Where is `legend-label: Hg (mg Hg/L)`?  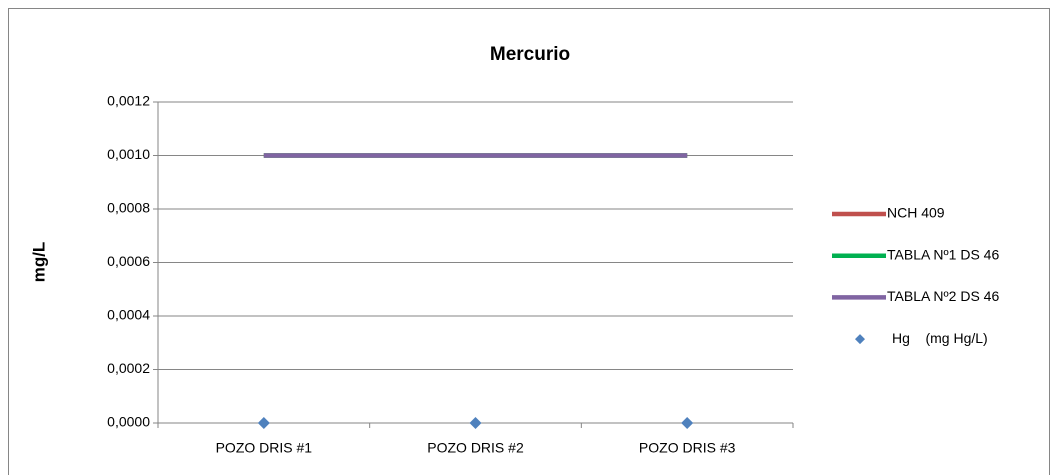
legend-label: Hg (mg Hg/L) is located at coordinates (940, 338).